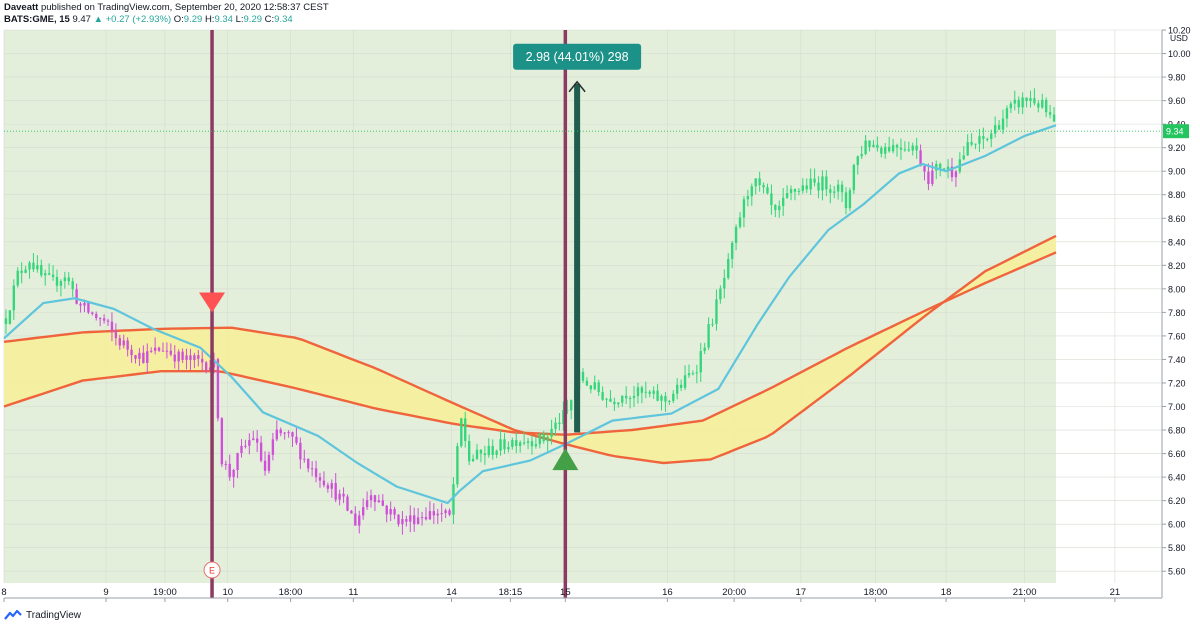  Describe the element at coordinates (212, 570) in the screenshot. I see `event-badge` at that location.